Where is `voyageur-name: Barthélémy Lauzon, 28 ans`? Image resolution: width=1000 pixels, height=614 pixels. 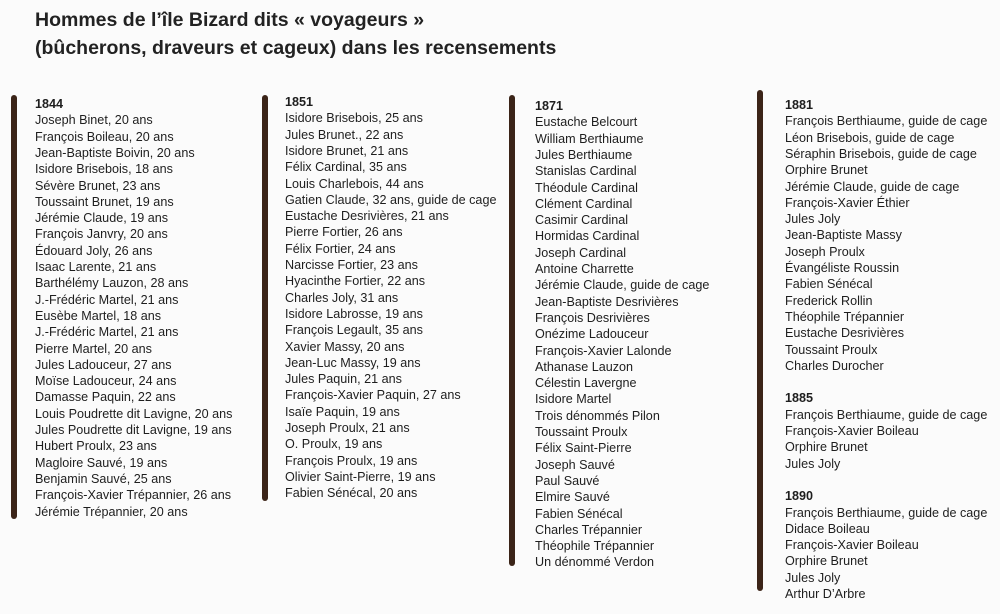 voyageur-name: Barthélémy Lauzon, 28 ans is located at coordinates (112, 283).